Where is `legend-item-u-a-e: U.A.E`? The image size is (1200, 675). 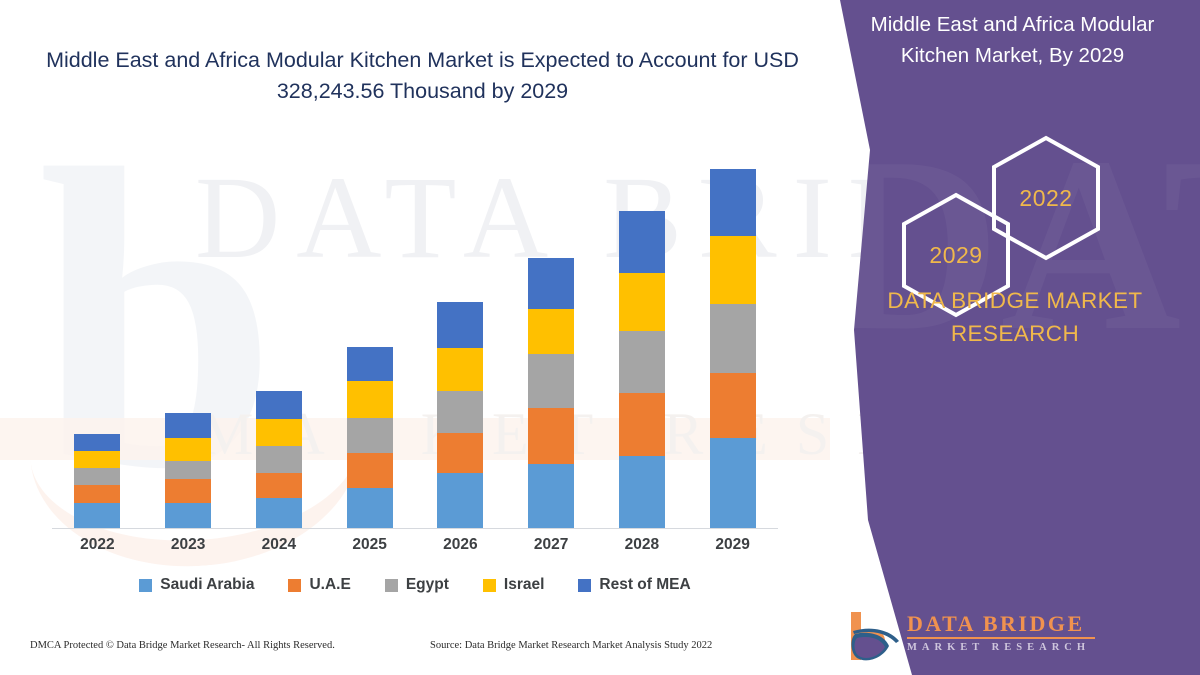 legend-item-u-a-e: U.A.E is located at coordinates (319, 585).